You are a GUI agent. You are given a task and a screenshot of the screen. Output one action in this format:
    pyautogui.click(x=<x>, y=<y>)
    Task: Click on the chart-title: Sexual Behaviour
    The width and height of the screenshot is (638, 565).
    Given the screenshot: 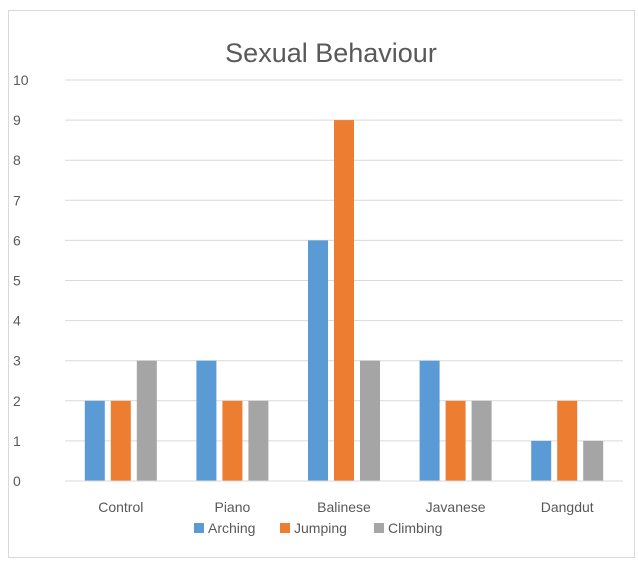 What is the action you would take?
    pyautogui.click(x=331, y=53)
    